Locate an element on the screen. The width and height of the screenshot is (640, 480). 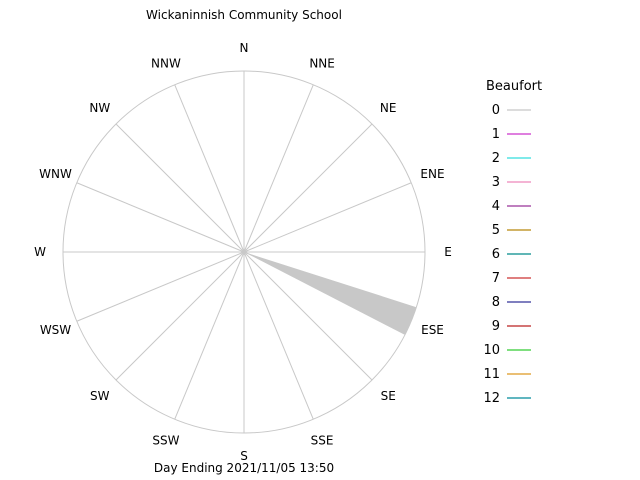
spoke-ssw is located at coordinates (209, 335).